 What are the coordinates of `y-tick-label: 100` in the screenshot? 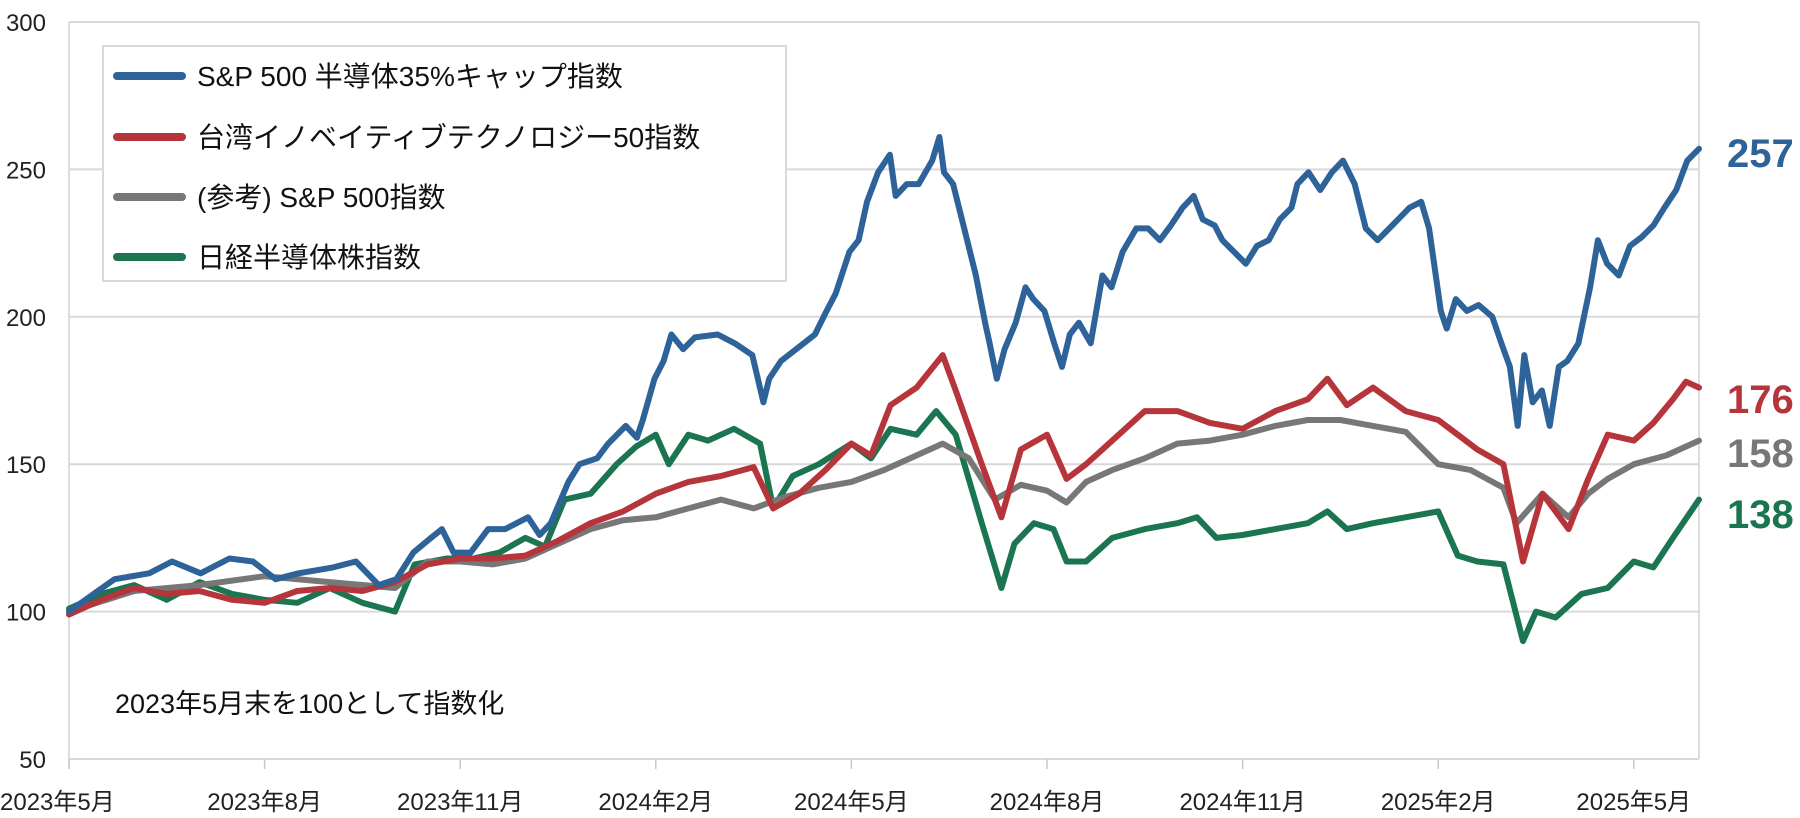 It's located at (26, 613).